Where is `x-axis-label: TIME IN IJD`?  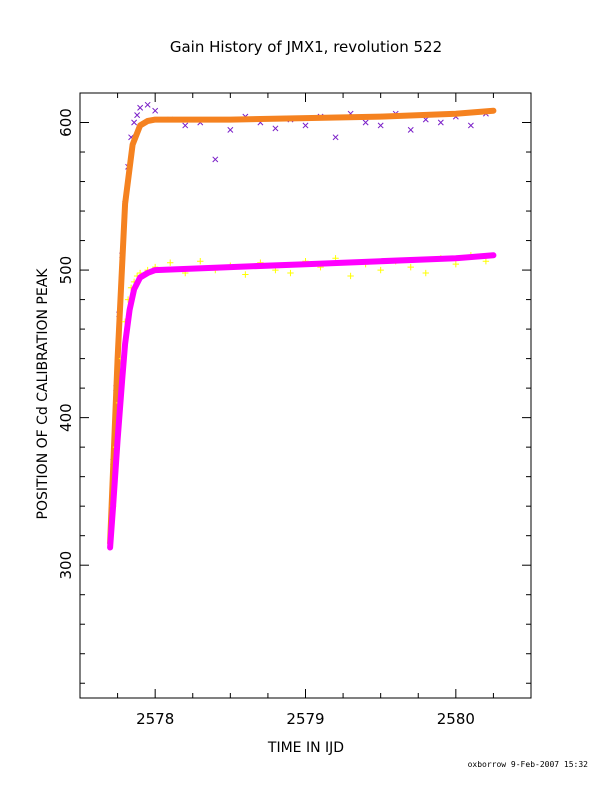
x-axis-label: TIME IN IJD is located at coordinates (306, 748).